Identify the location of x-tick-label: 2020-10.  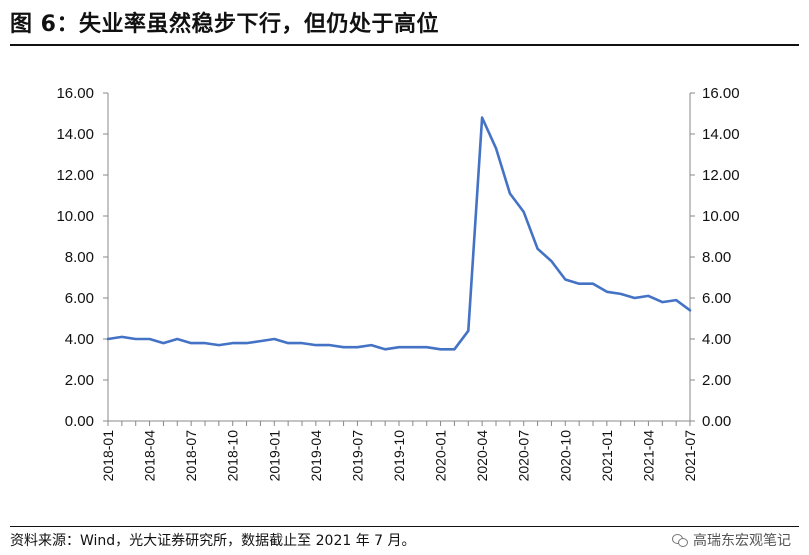
(565, 456).